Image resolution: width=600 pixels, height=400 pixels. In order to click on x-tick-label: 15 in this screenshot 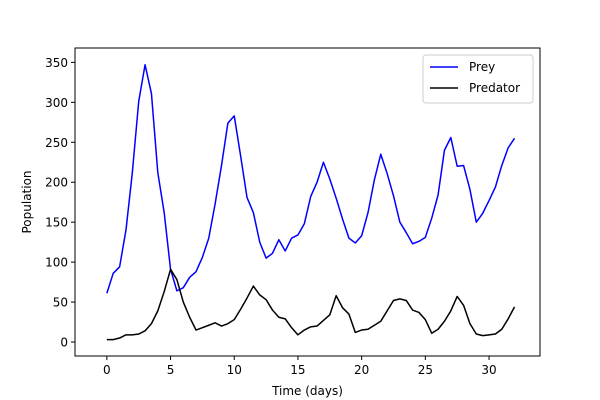, I will do `click(297, 370)`.